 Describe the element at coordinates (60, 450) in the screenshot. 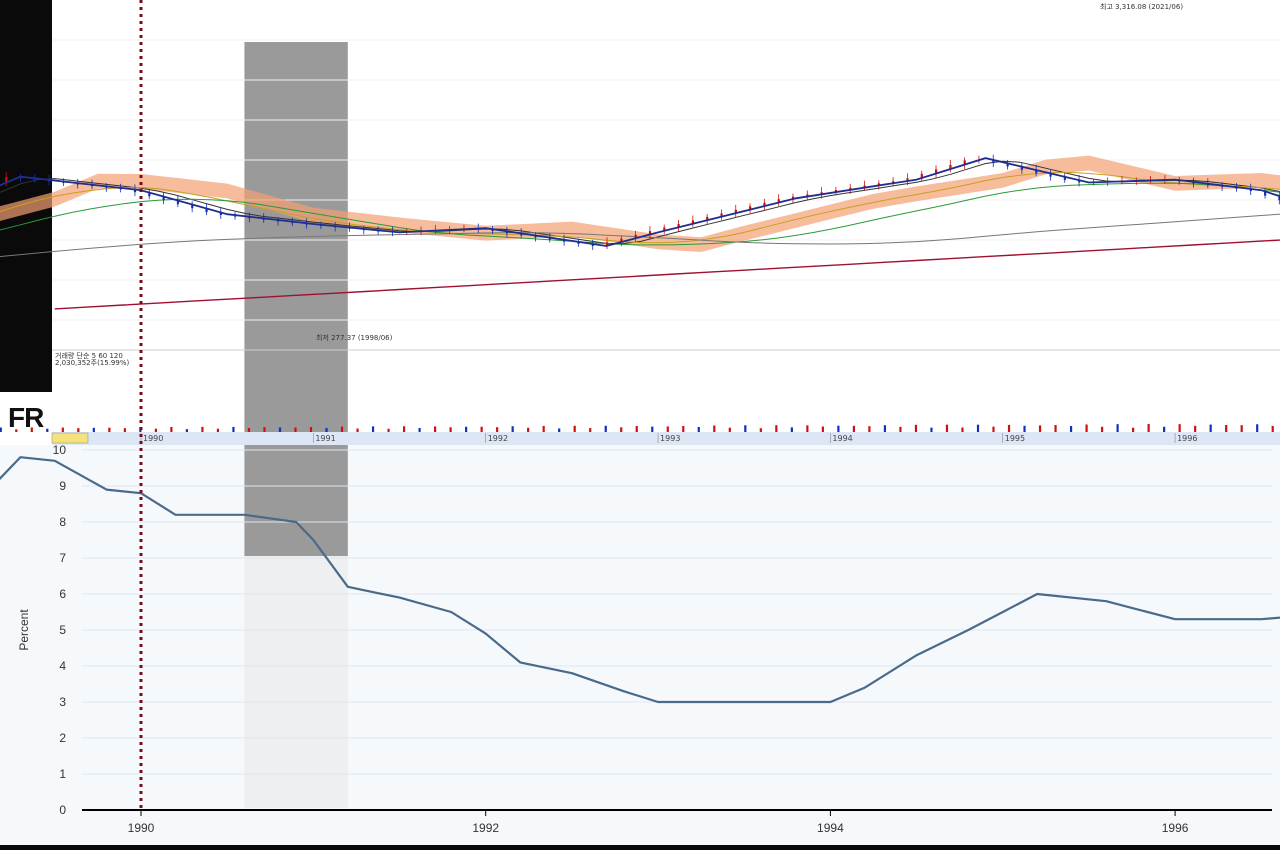

I see `y-tick-label: 10` at that location.